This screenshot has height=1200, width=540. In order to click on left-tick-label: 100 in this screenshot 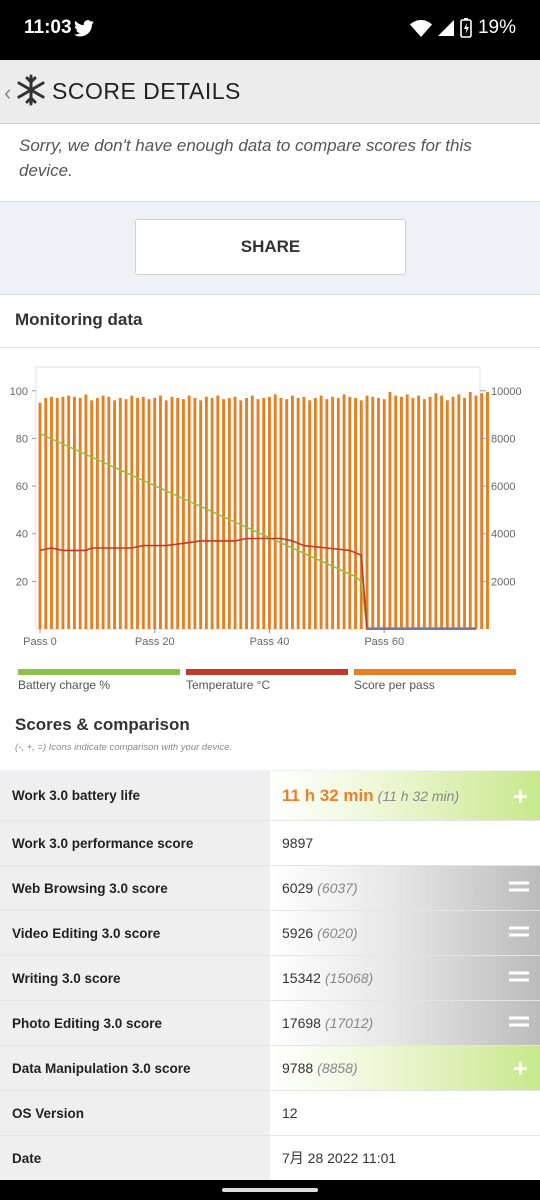, I will do `click(19, 392)`.